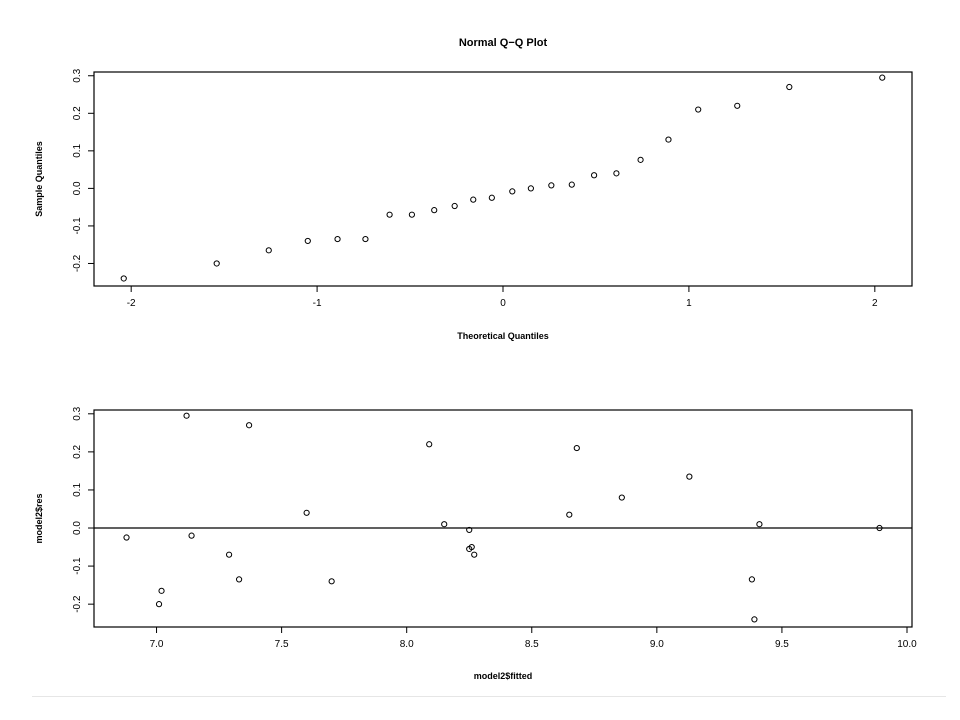  Describe the element at coordinates (503, 43) in the screenshot. I see `chart-title: Normal Q−Q Plot` at that location.